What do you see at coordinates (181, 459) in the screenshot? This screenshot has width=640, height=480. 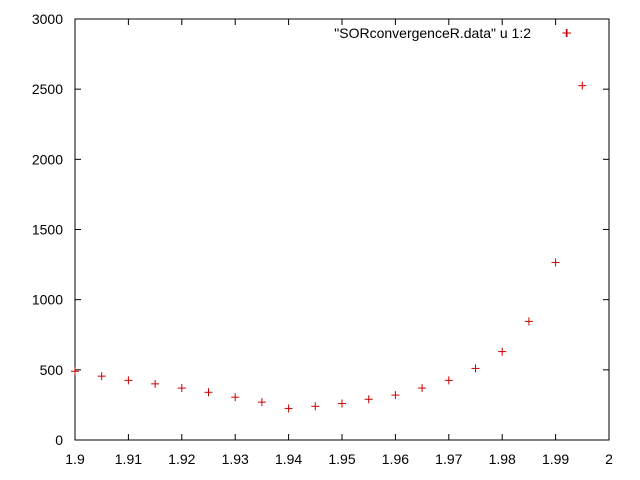 I see `x-tick-label: 1.92` at bounding box center [181, 459].